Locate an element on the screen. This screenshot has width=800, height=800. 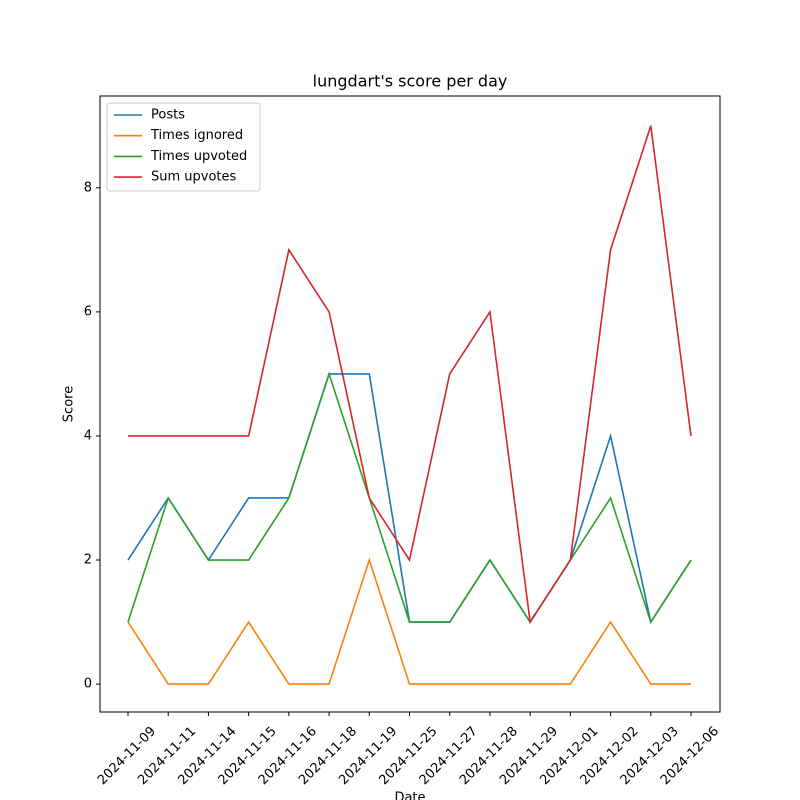
y-tick-label: 6 is located at coordinates (88, 311).